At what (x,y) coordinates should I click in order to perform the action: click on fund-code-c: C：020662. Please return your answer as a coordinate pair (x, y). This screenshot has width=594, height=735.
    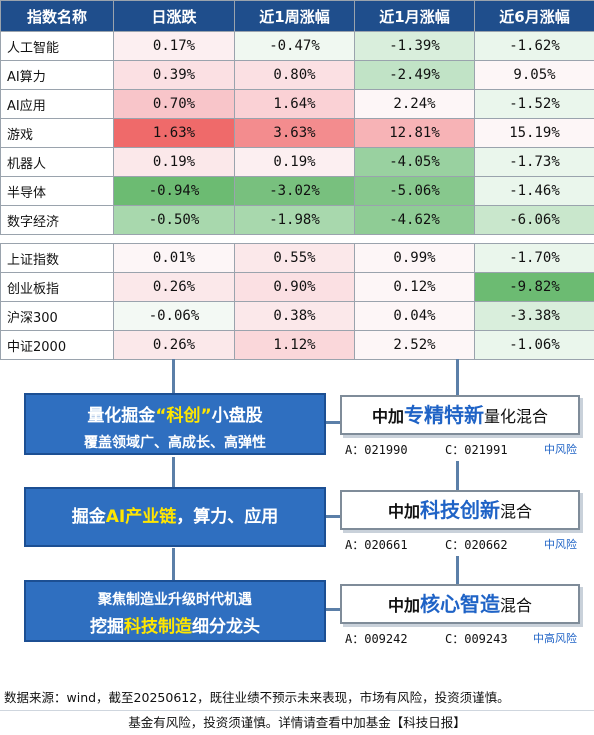
    Looking at the image, I should click on (476, 545).